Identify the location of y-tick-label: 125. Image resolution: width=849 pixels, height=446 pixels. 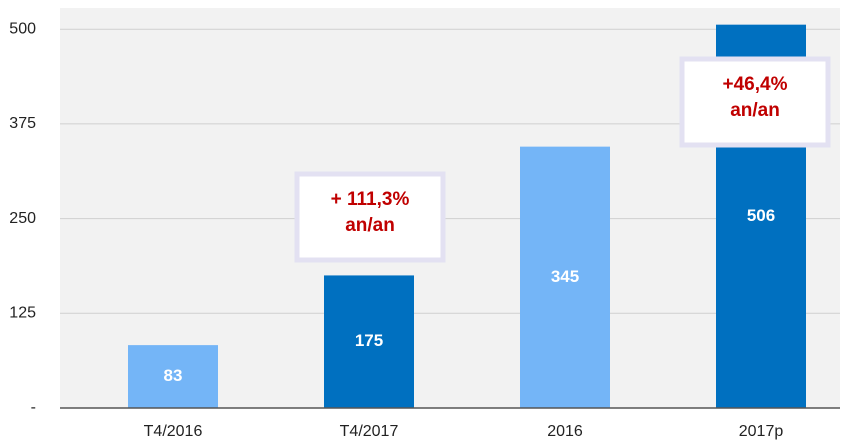
(22, 313).